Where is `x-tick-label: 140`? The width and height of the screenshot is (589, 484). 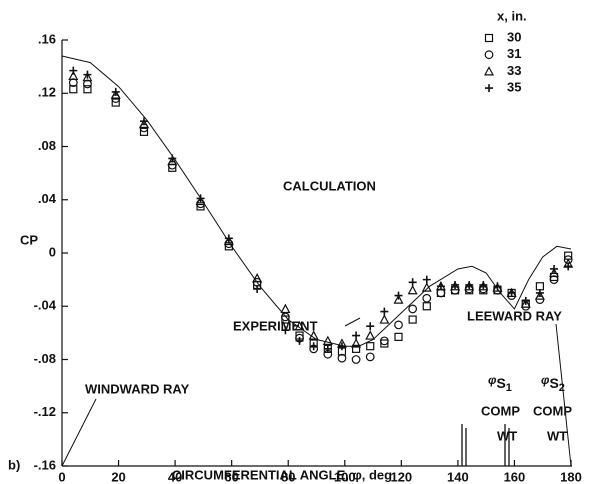 x-tick-label: 140 is located at coordinates (458, 476).